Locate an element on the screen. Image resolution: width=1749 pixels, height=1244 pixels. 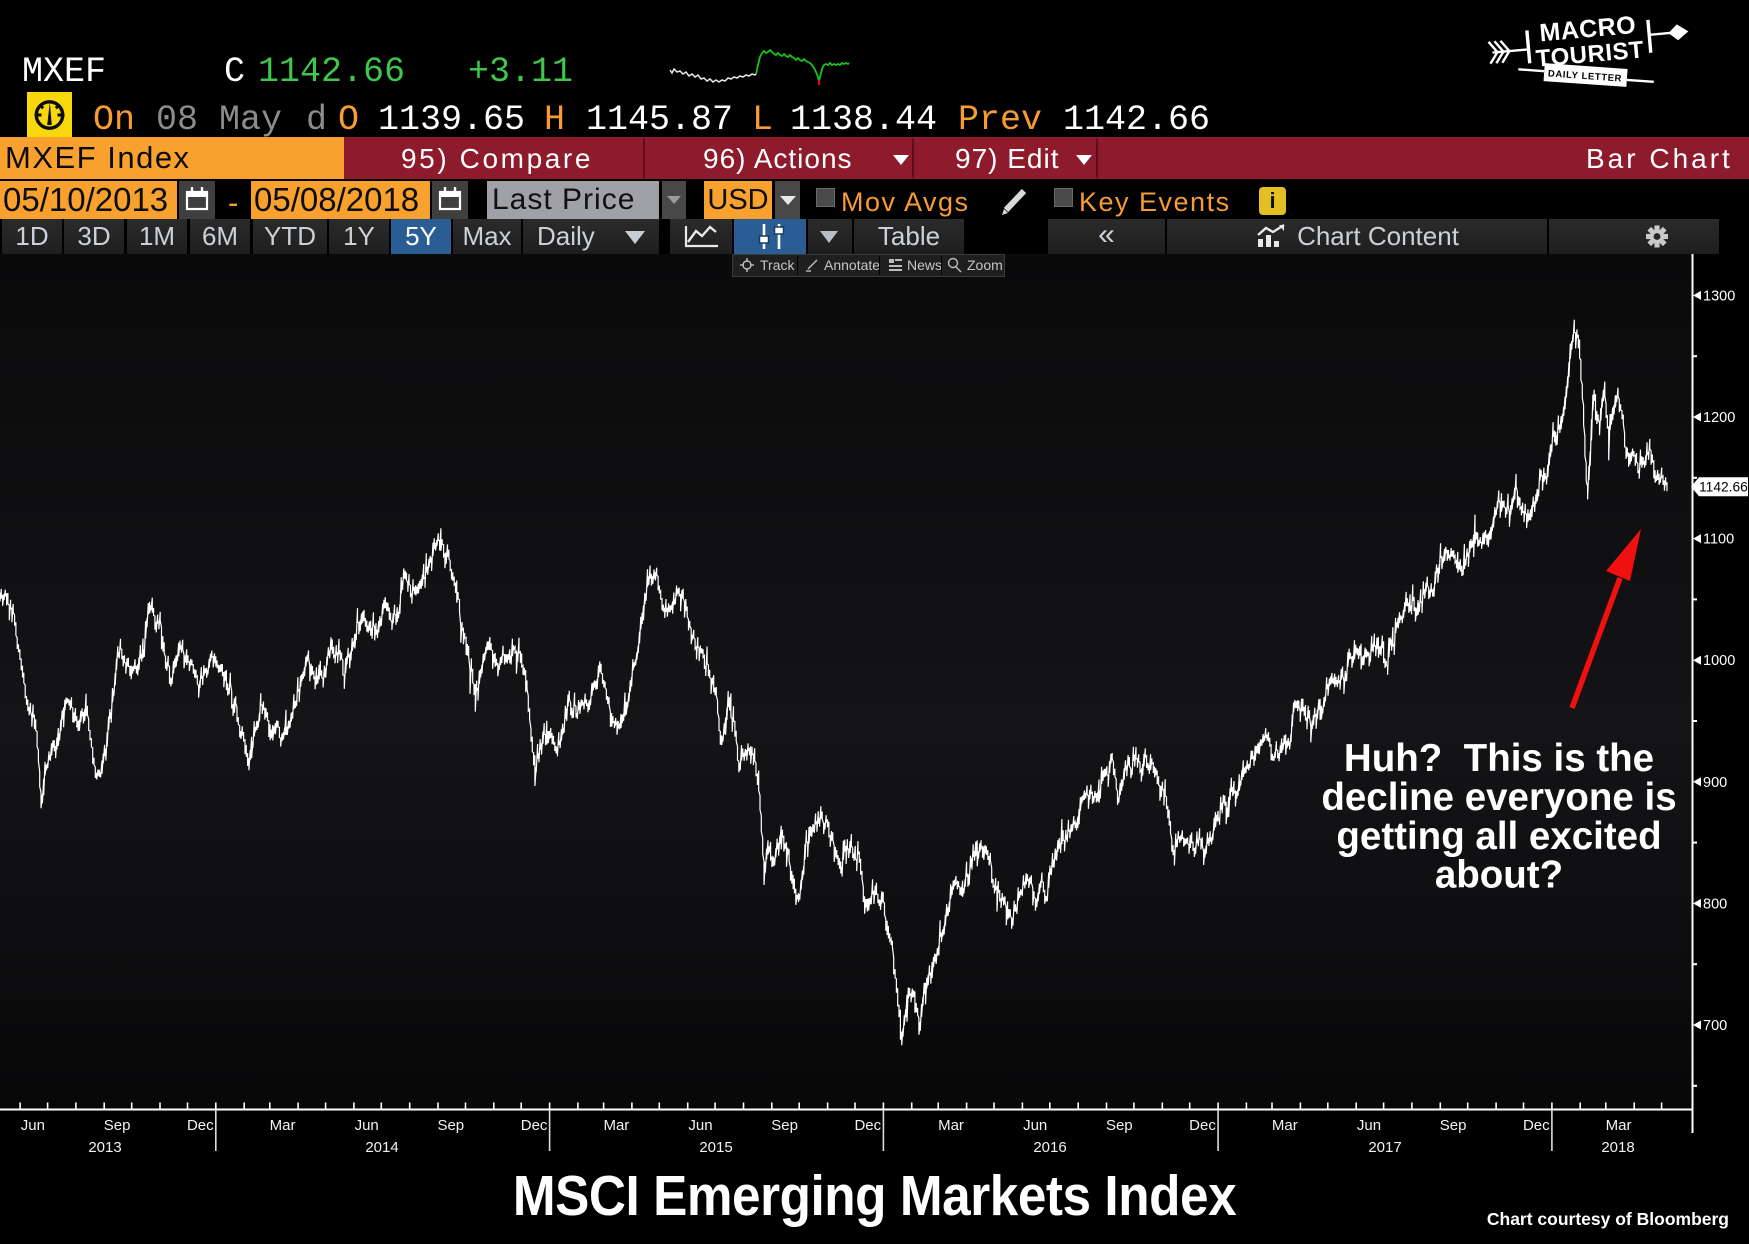
svg-text: 1000 is located at coordinates (1719, 661).